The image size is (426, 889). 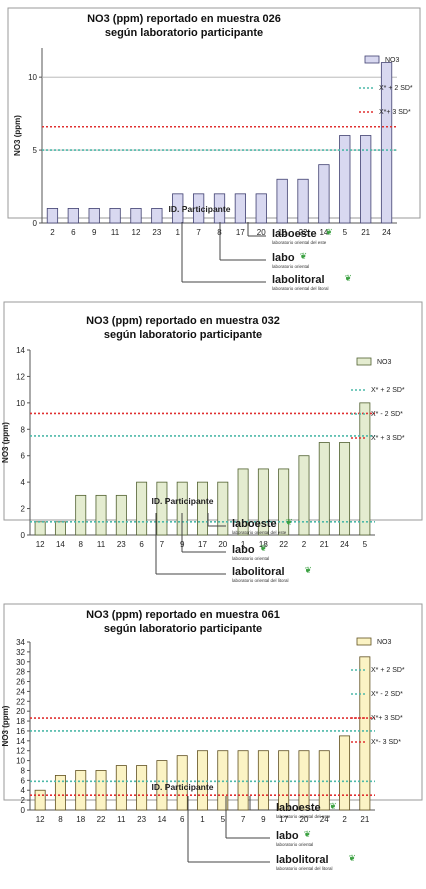 I want to click on x-axis-label: ID. Participante, so click(x=183, y=501).